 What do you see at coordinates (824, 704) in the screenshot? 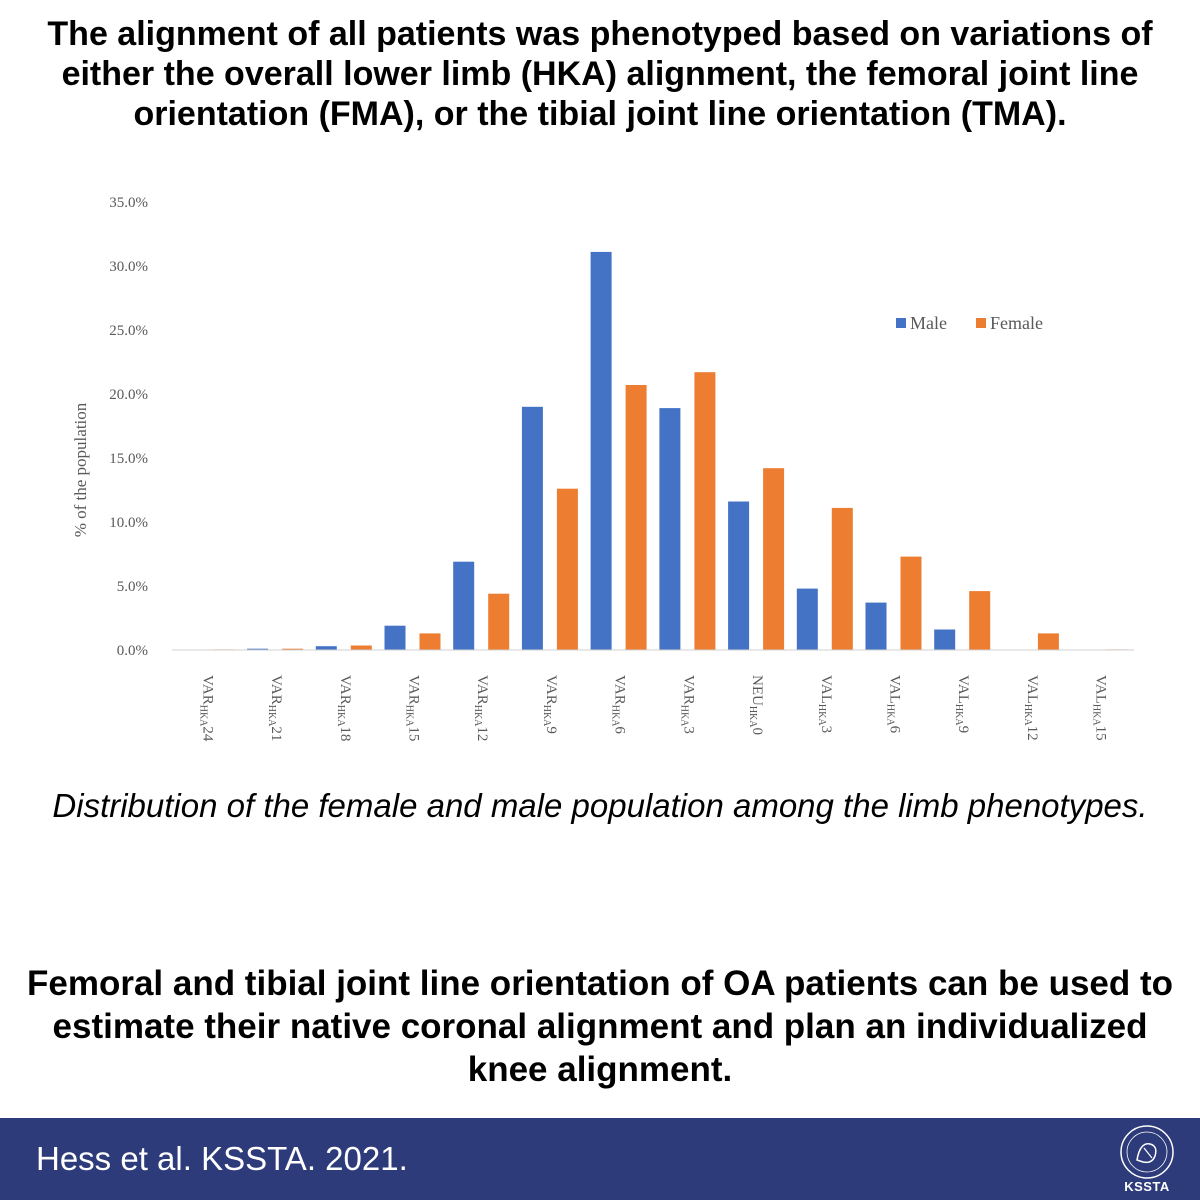
I see `x-tick-label: VALHKA3` at bounding box center [824, 704].